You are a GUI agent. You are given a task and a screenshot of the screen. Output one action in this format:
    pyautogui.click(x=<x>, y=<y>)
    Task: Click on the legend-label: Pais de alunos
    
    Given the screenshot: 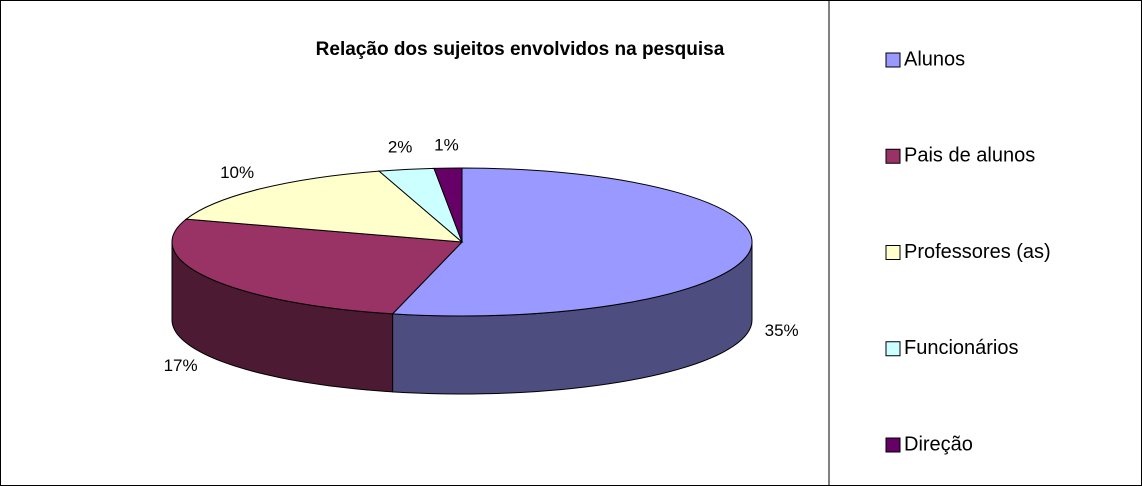 What is the action you would take?
    pyautogui.click(x=969, y=156)
    